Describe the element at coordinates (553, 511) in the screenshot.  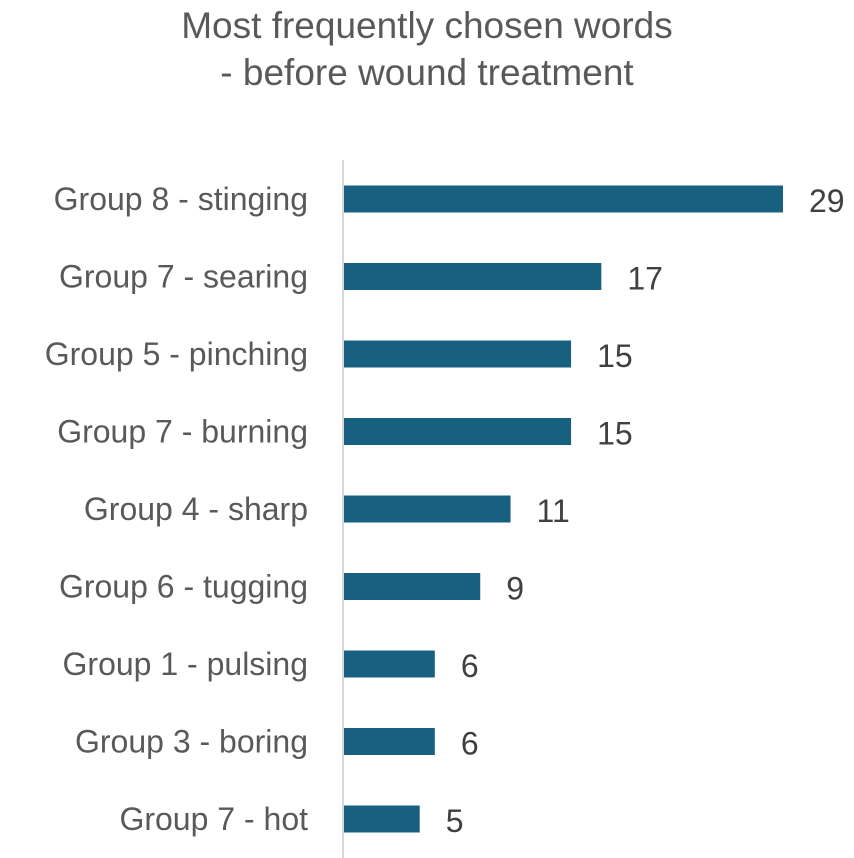
I see `data-label: 11` at that location.